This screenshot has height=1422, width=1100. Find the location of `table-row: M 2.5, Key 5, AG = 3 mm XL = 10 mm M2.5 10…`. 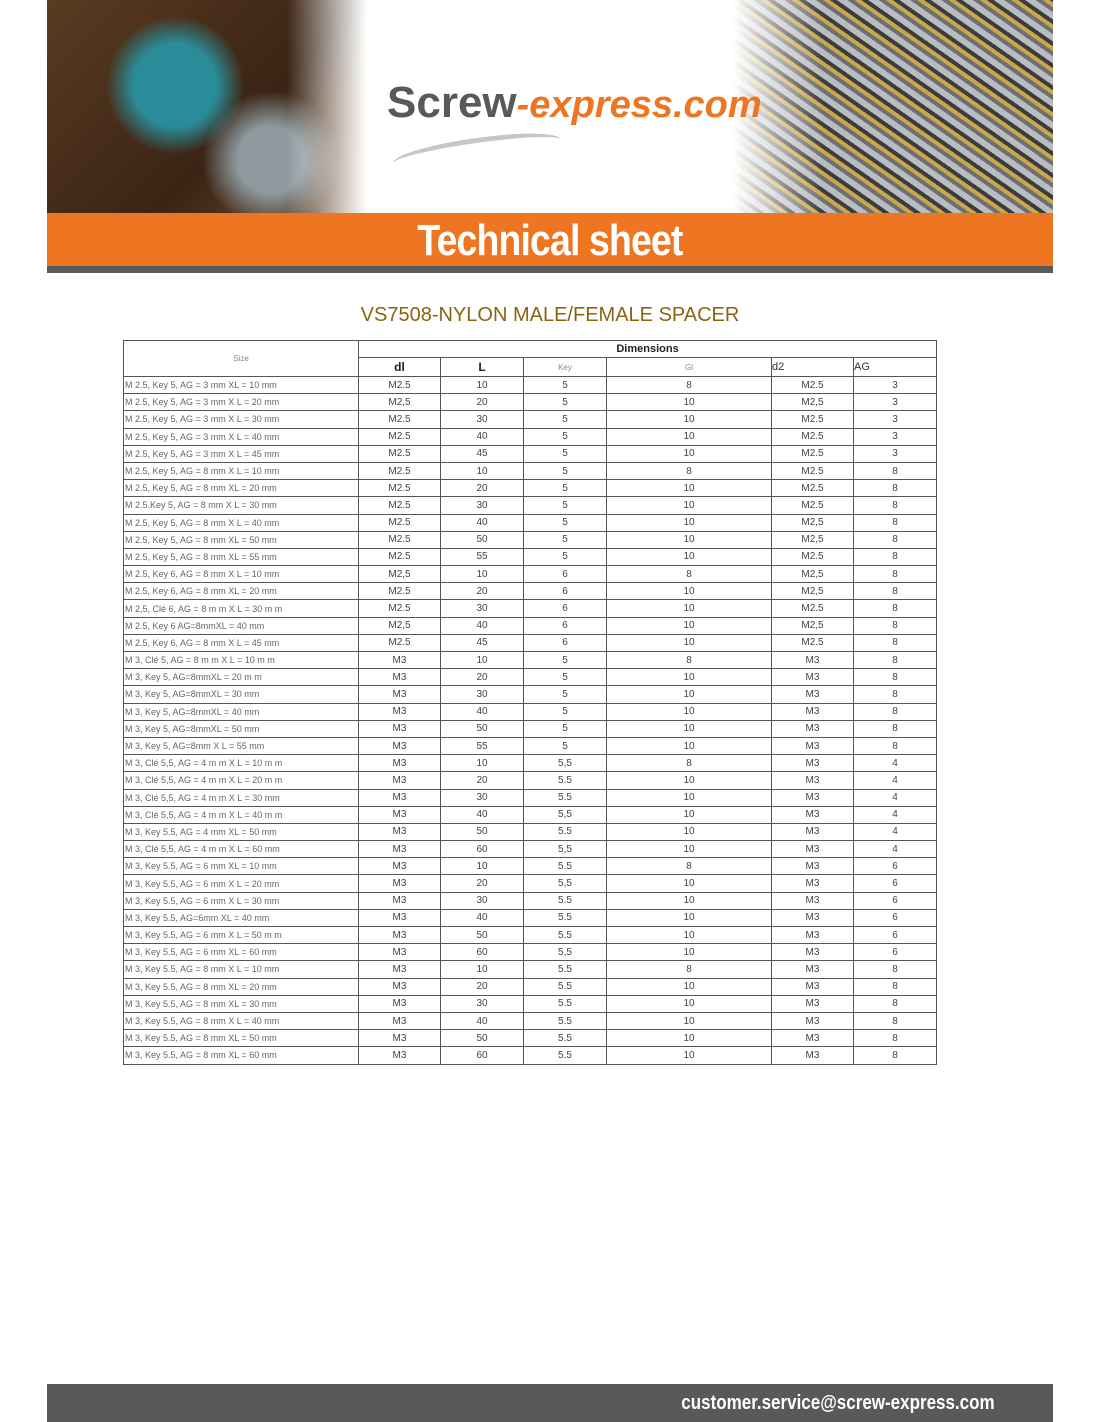

table-row: M 2.5, Key 5, AG = 3 mm XL = 10 mm M2.5 10… is located at coordinates (530, 385).